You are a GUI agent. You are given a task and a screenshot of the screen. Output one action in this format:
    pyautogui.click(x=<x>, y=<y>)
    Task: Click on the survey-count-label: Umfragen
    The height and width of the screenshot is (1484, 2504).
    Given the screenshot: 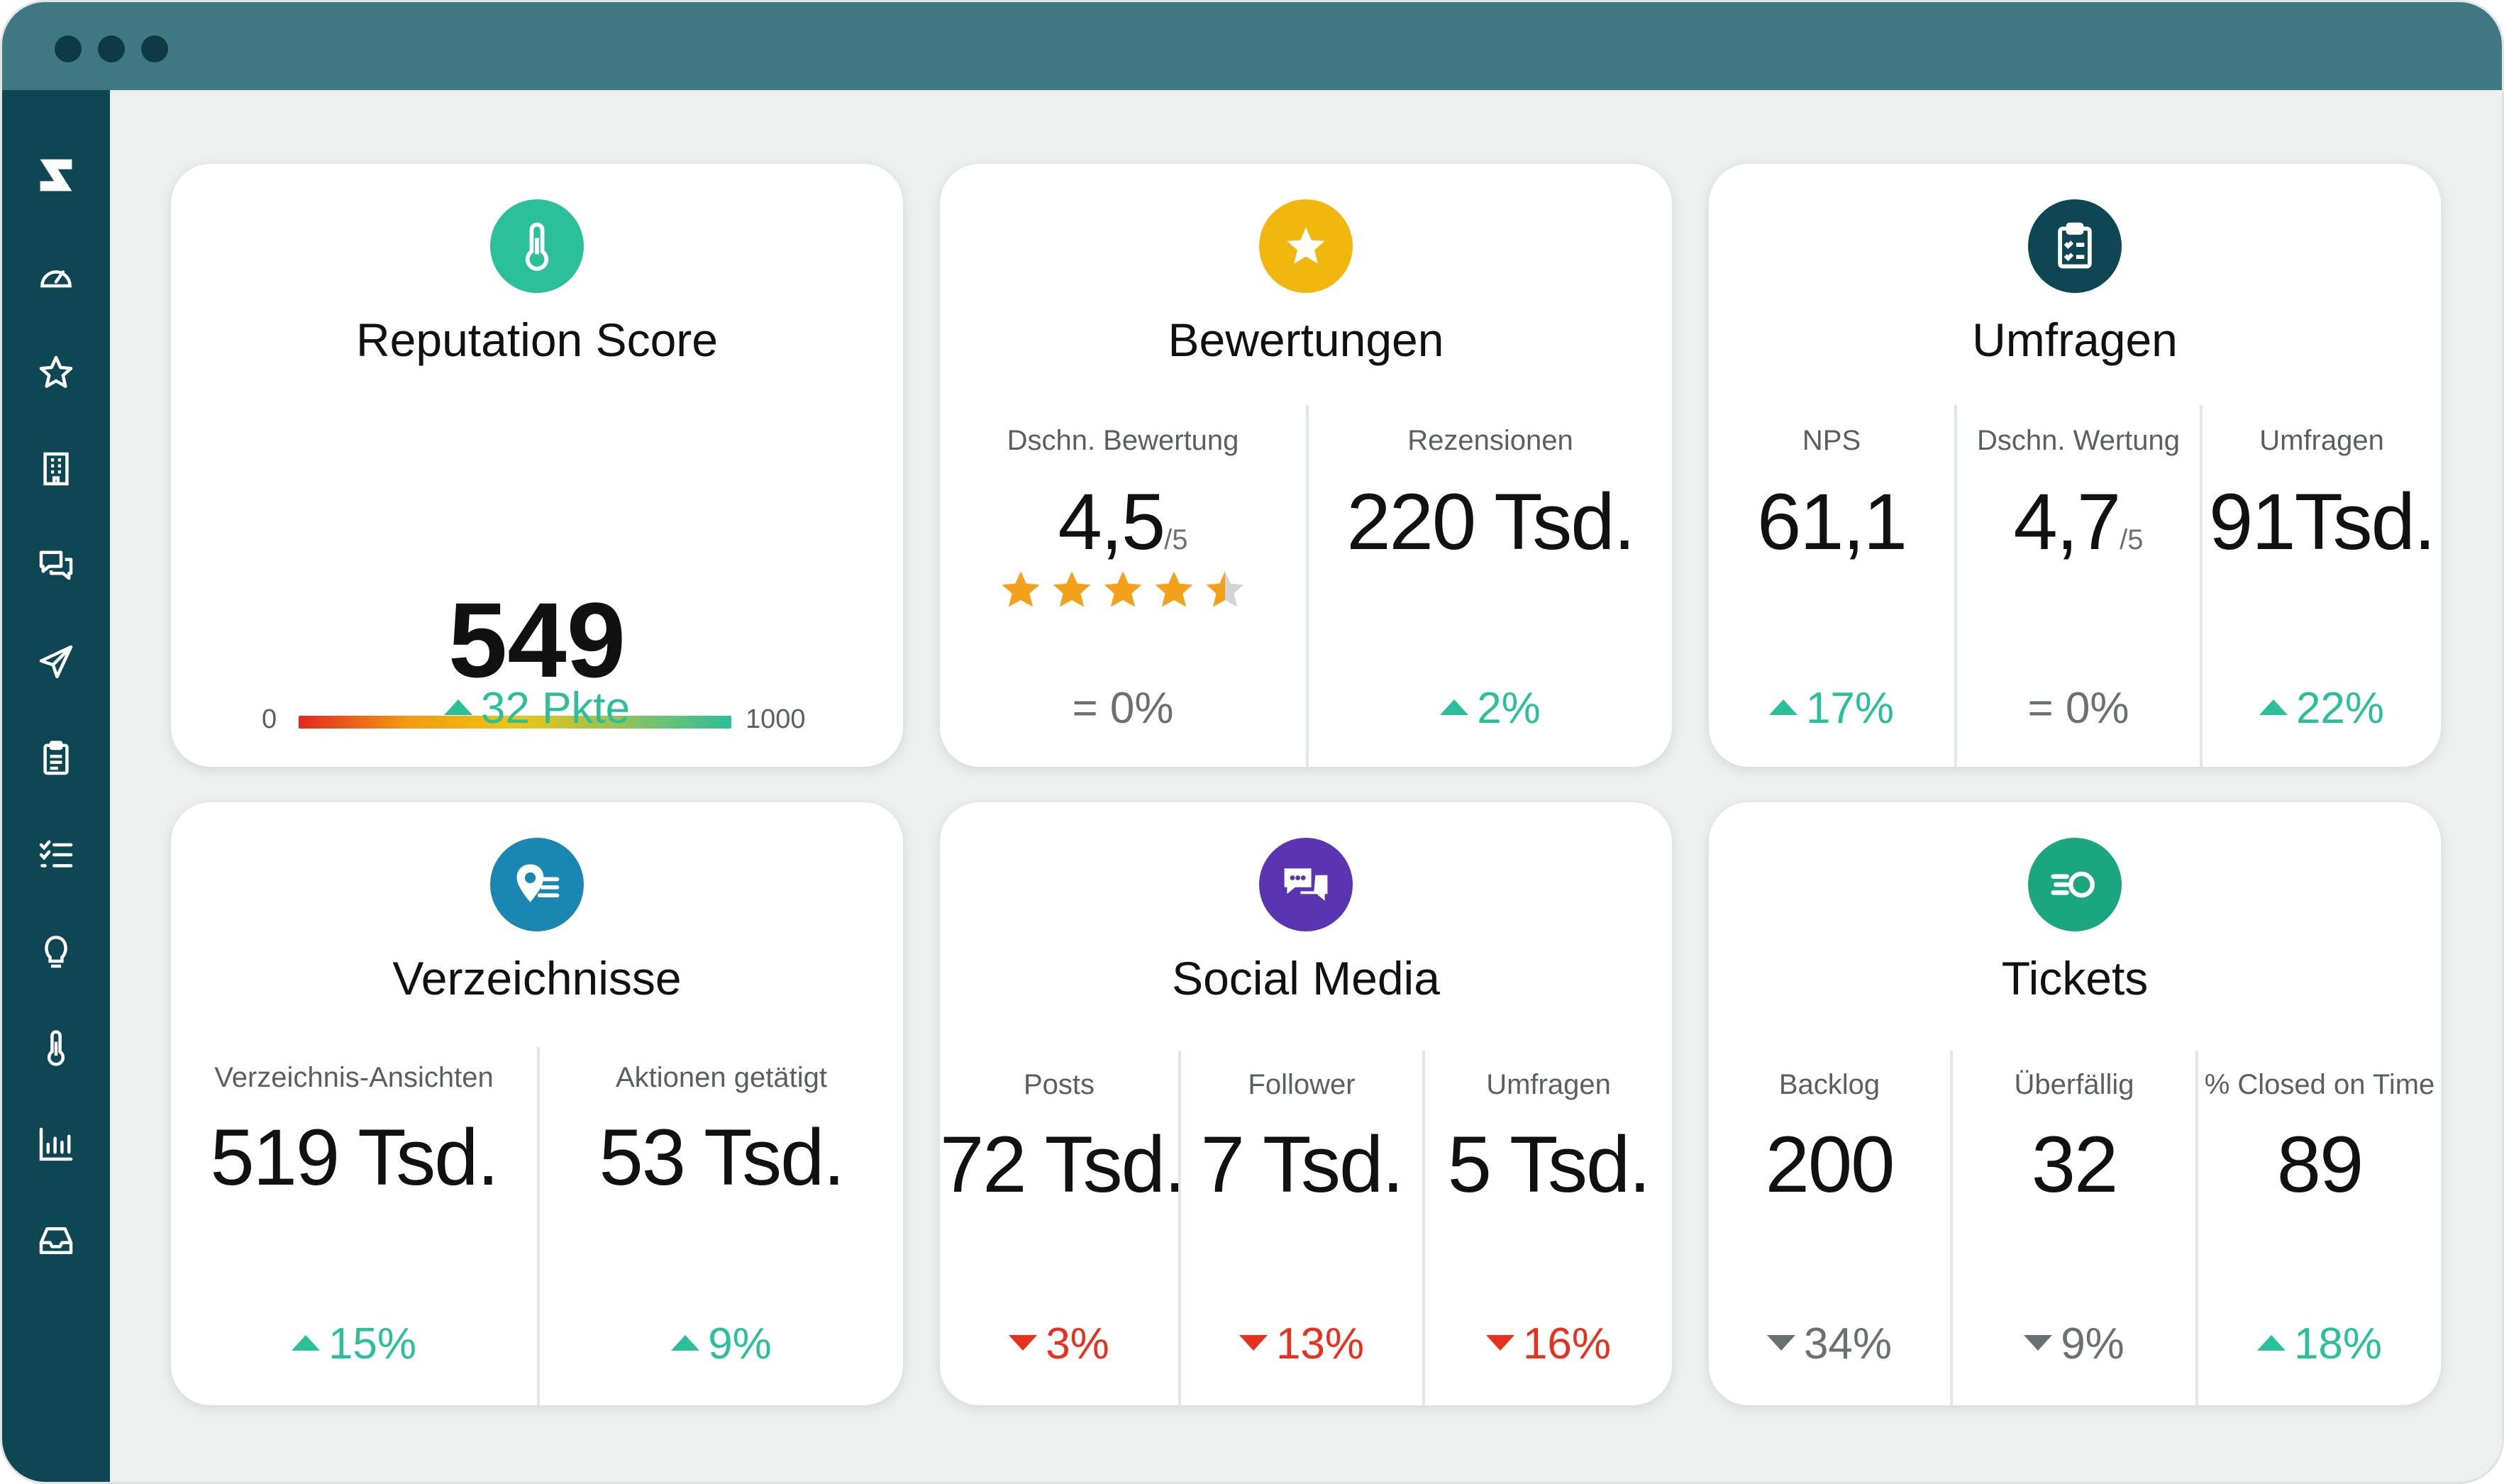 What is the action you would take?
    pyautogui.click(x=2321, y=440)
    